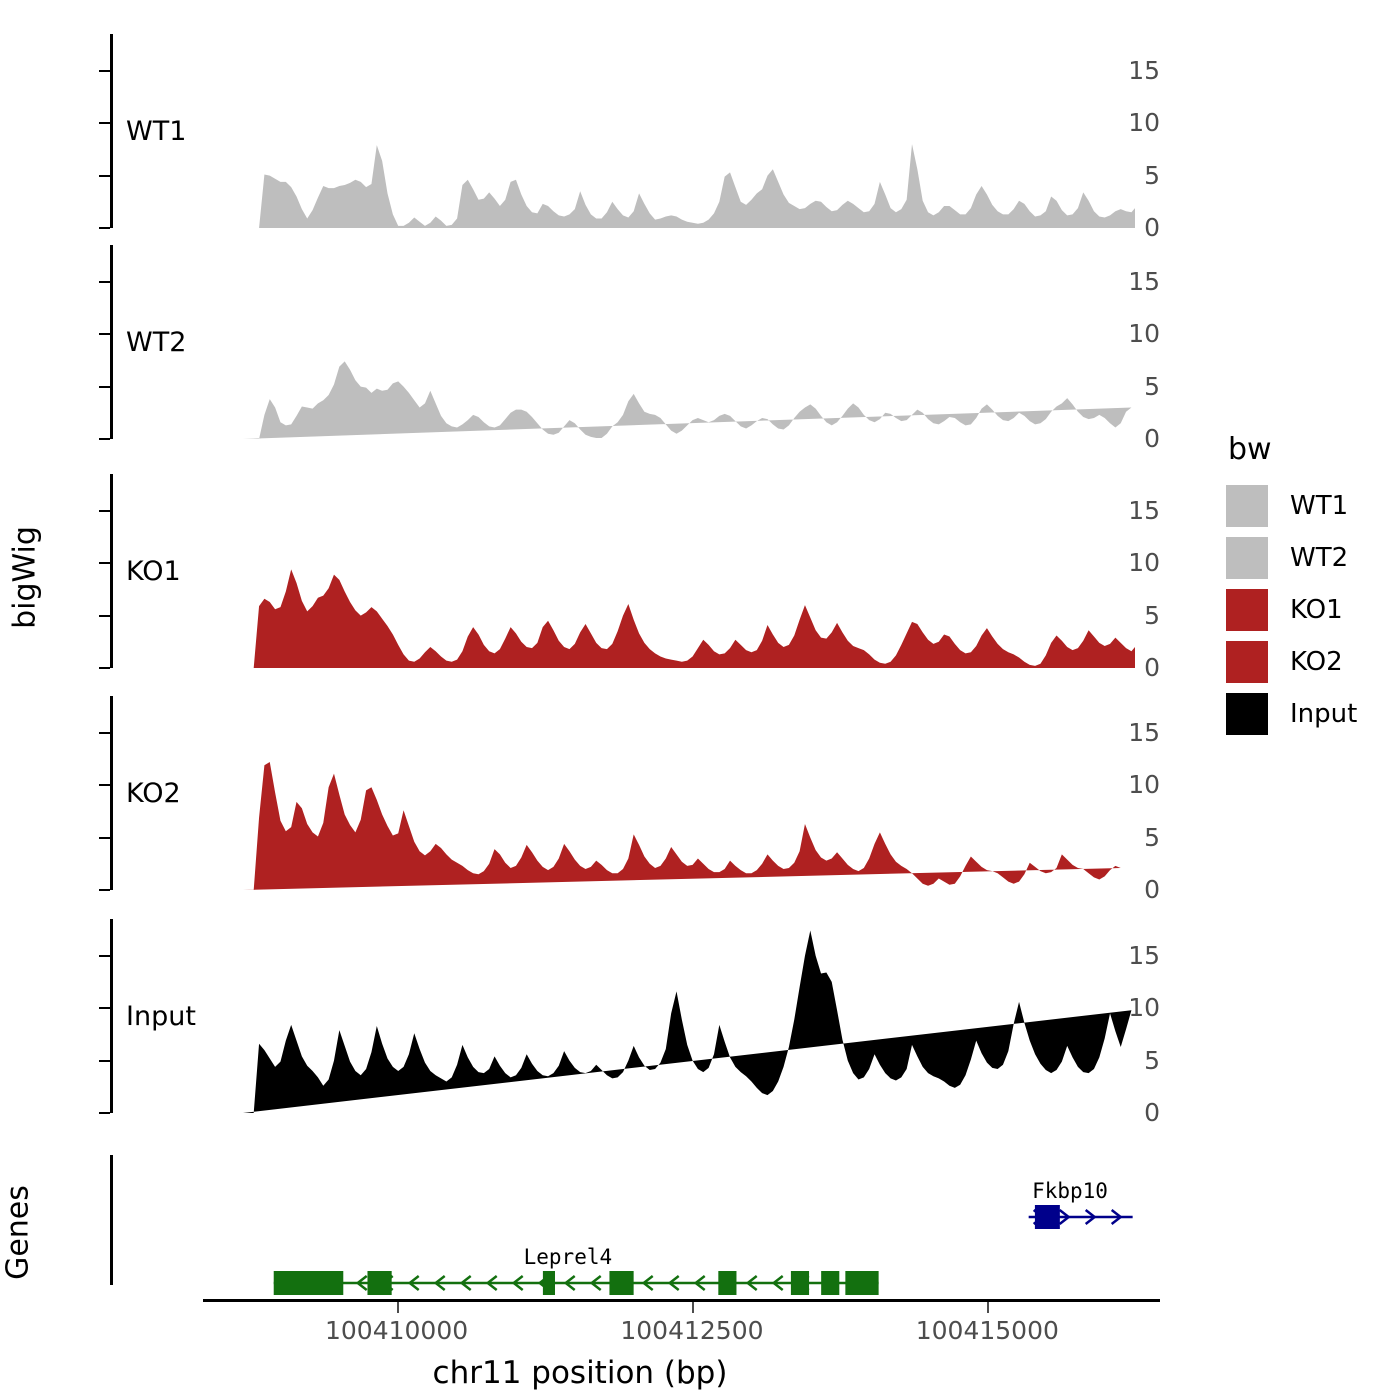 Image resolution: width=1400 pixels, height=1400 pixels. What do you see at coordinates (580, 800) in the screenshot?
I see `bigwig-track-ko2: 0 5 10 15 KO2` at bounding box center [580, 800].